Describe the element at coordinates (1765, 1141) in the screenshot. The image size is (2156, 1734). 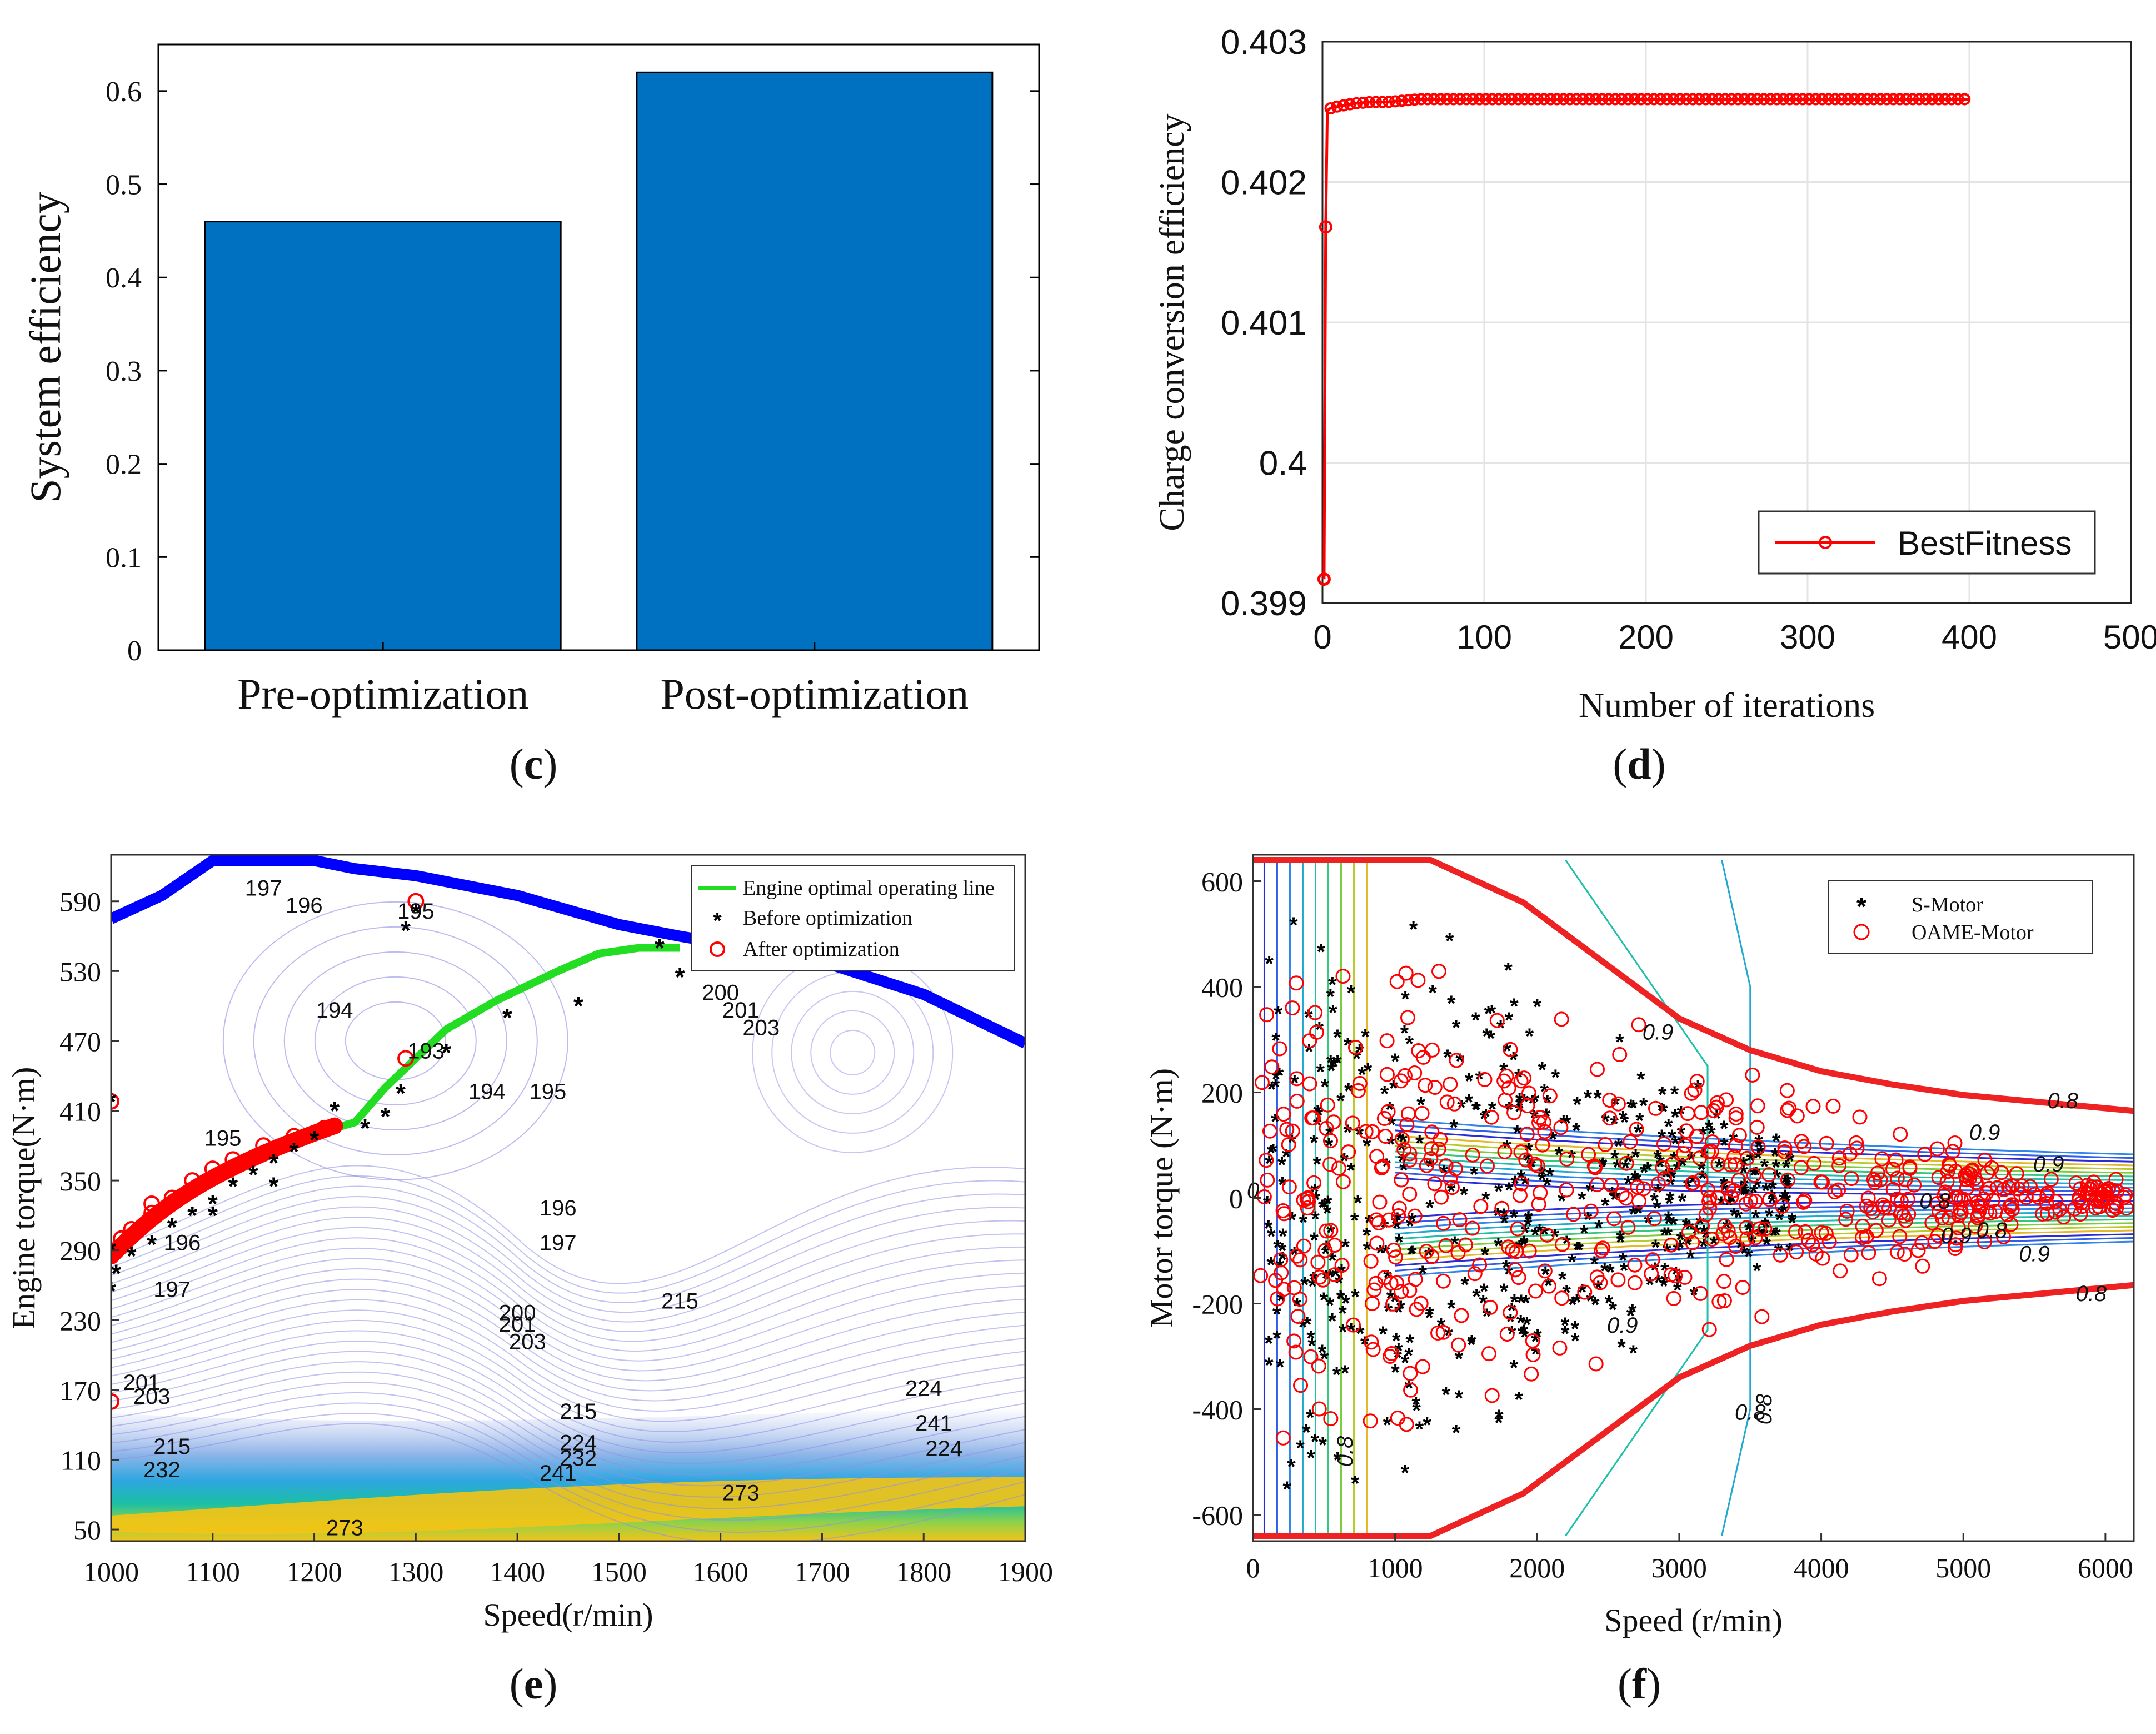
I see `contour-line-upper` at that location.